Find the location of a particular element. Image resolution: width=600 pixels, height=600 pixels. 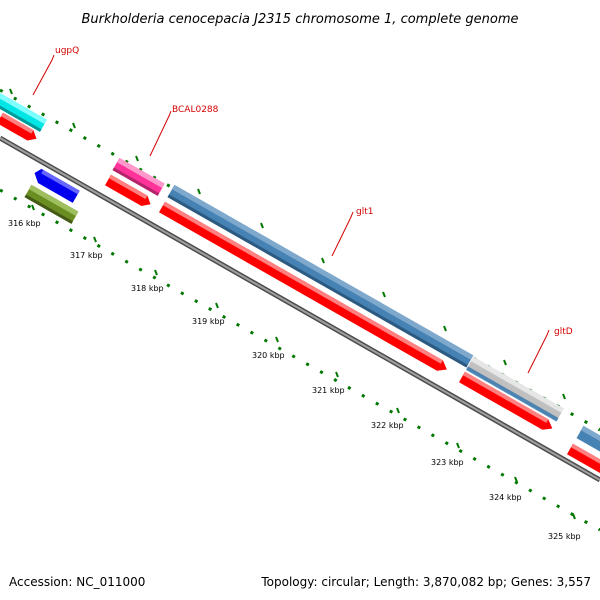

cds-arrow-next is located at coordinates (583, 465).